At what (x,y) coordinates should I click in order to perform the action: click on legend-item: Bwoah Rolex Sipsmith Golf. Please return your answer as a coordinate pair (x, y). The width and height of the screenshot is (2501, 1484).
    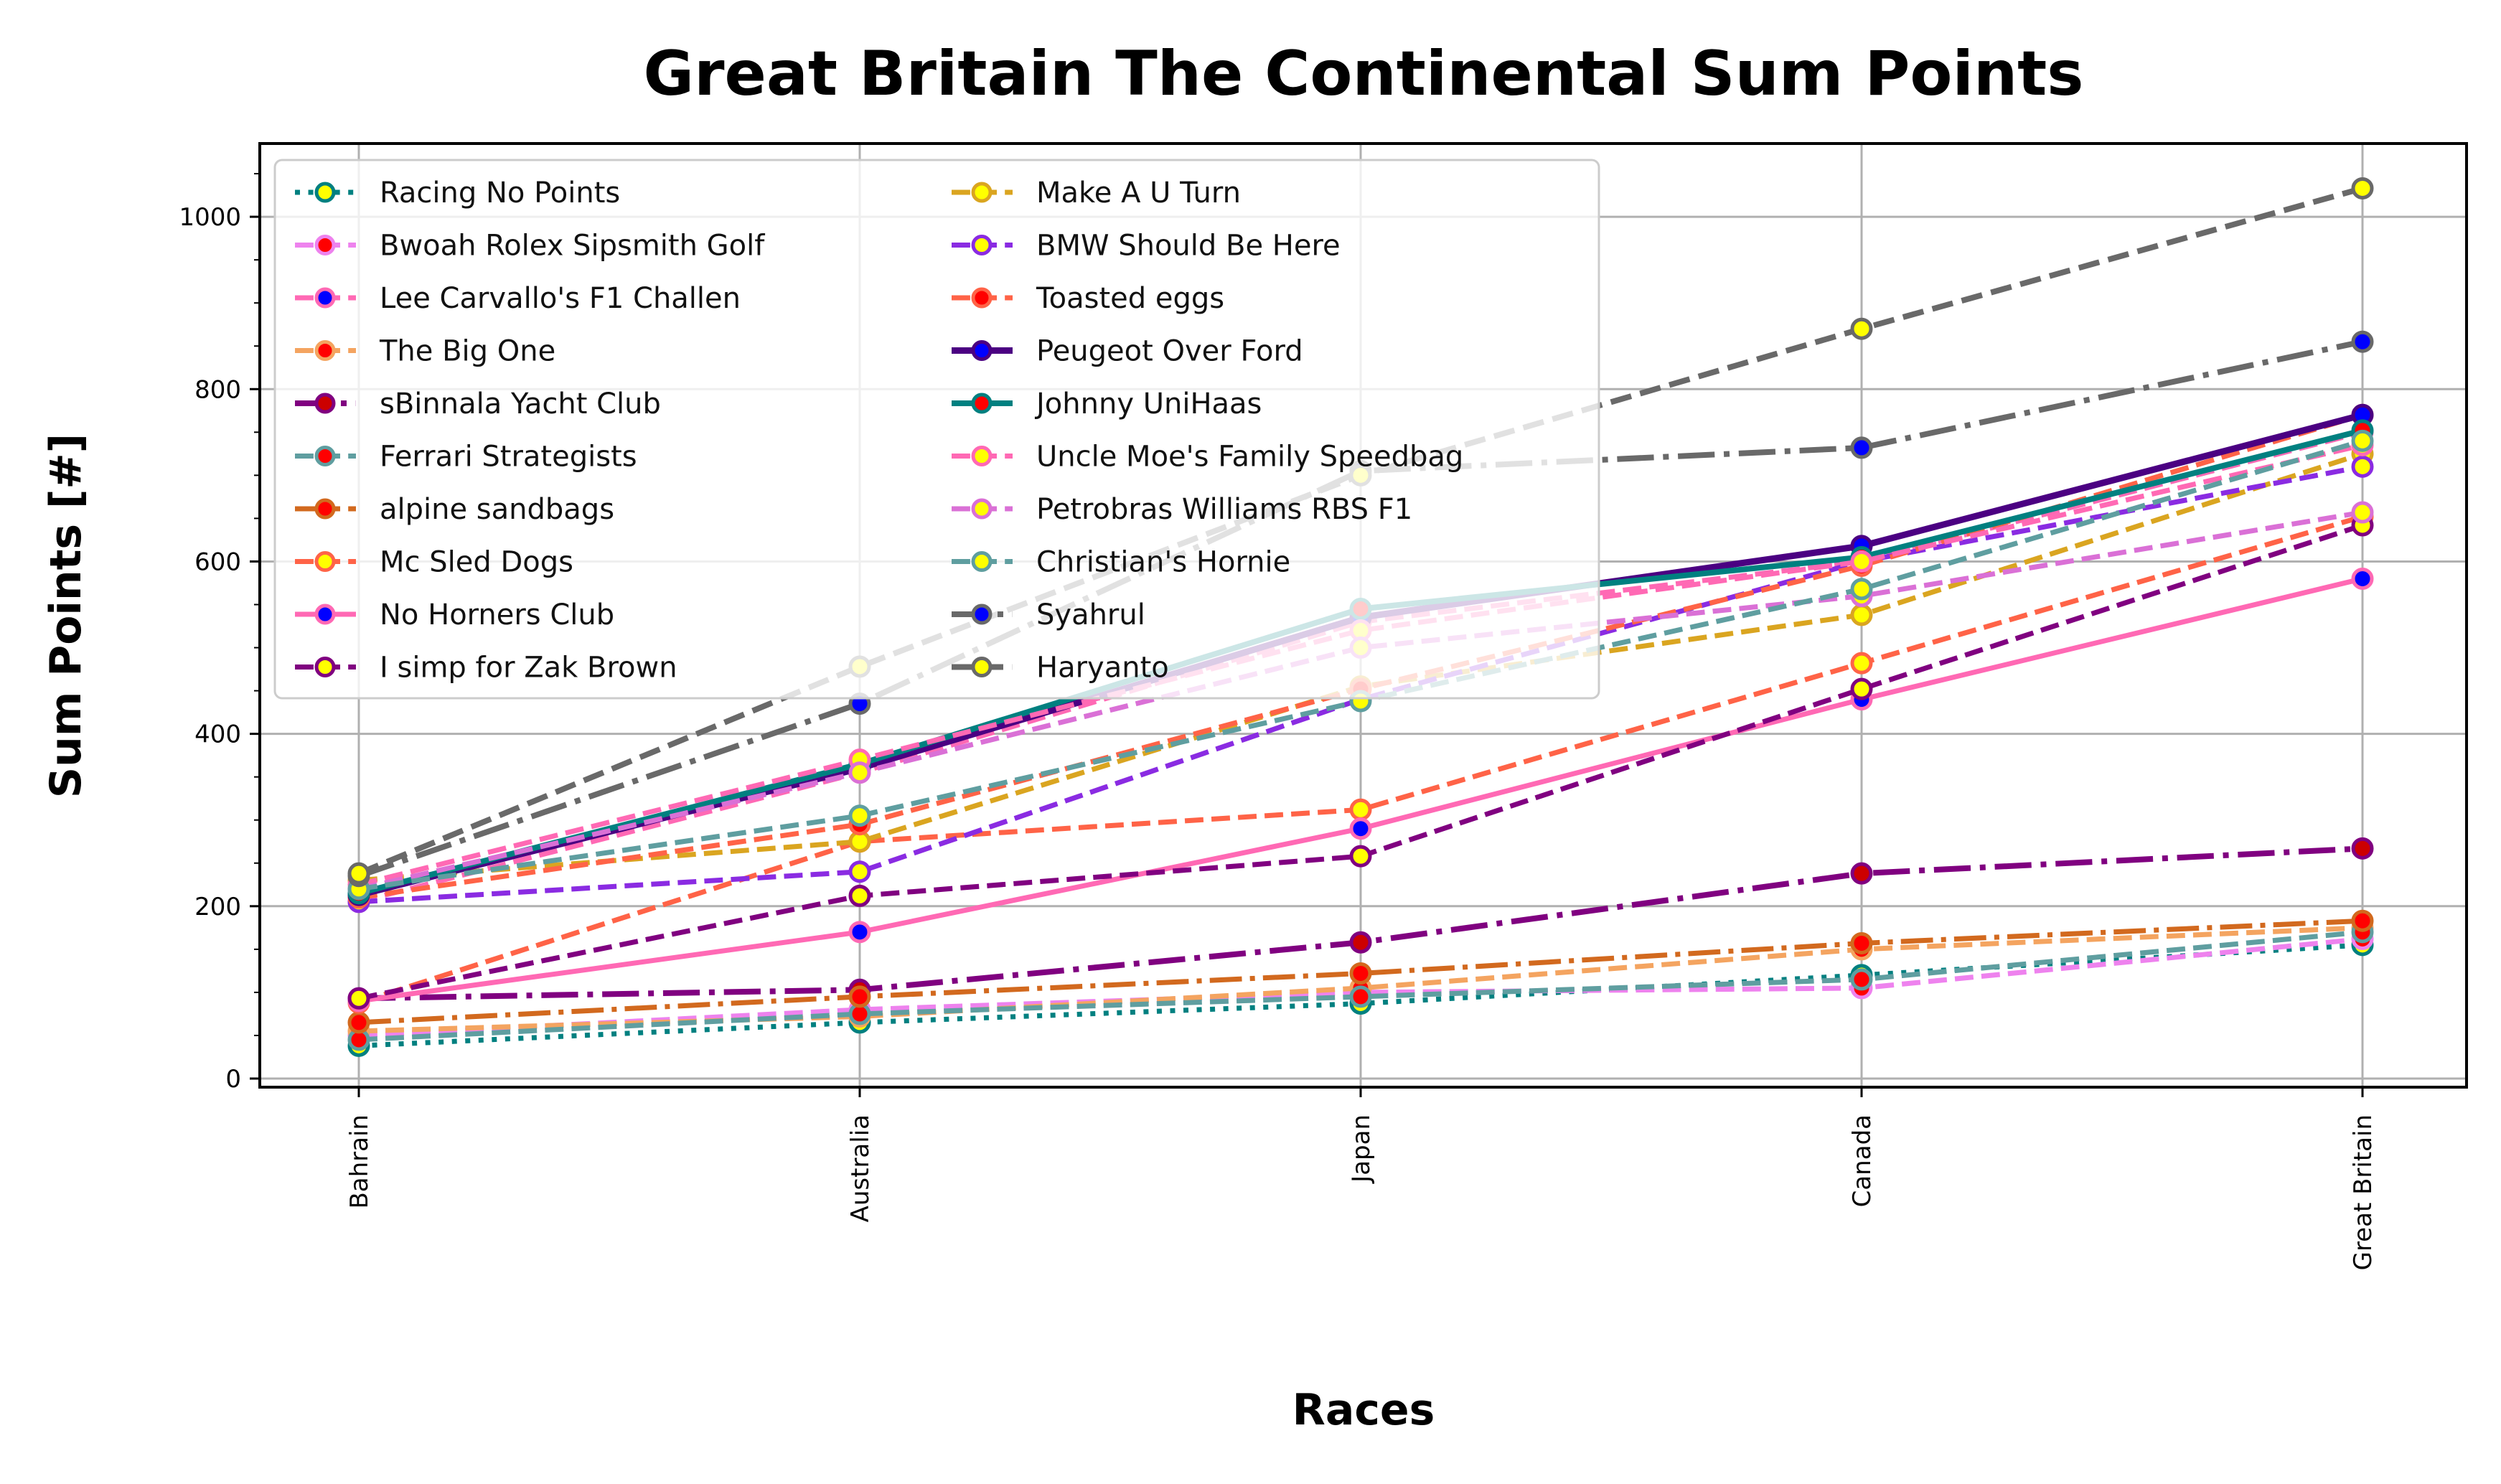
    Looking at the image, I should click on (530, 247).